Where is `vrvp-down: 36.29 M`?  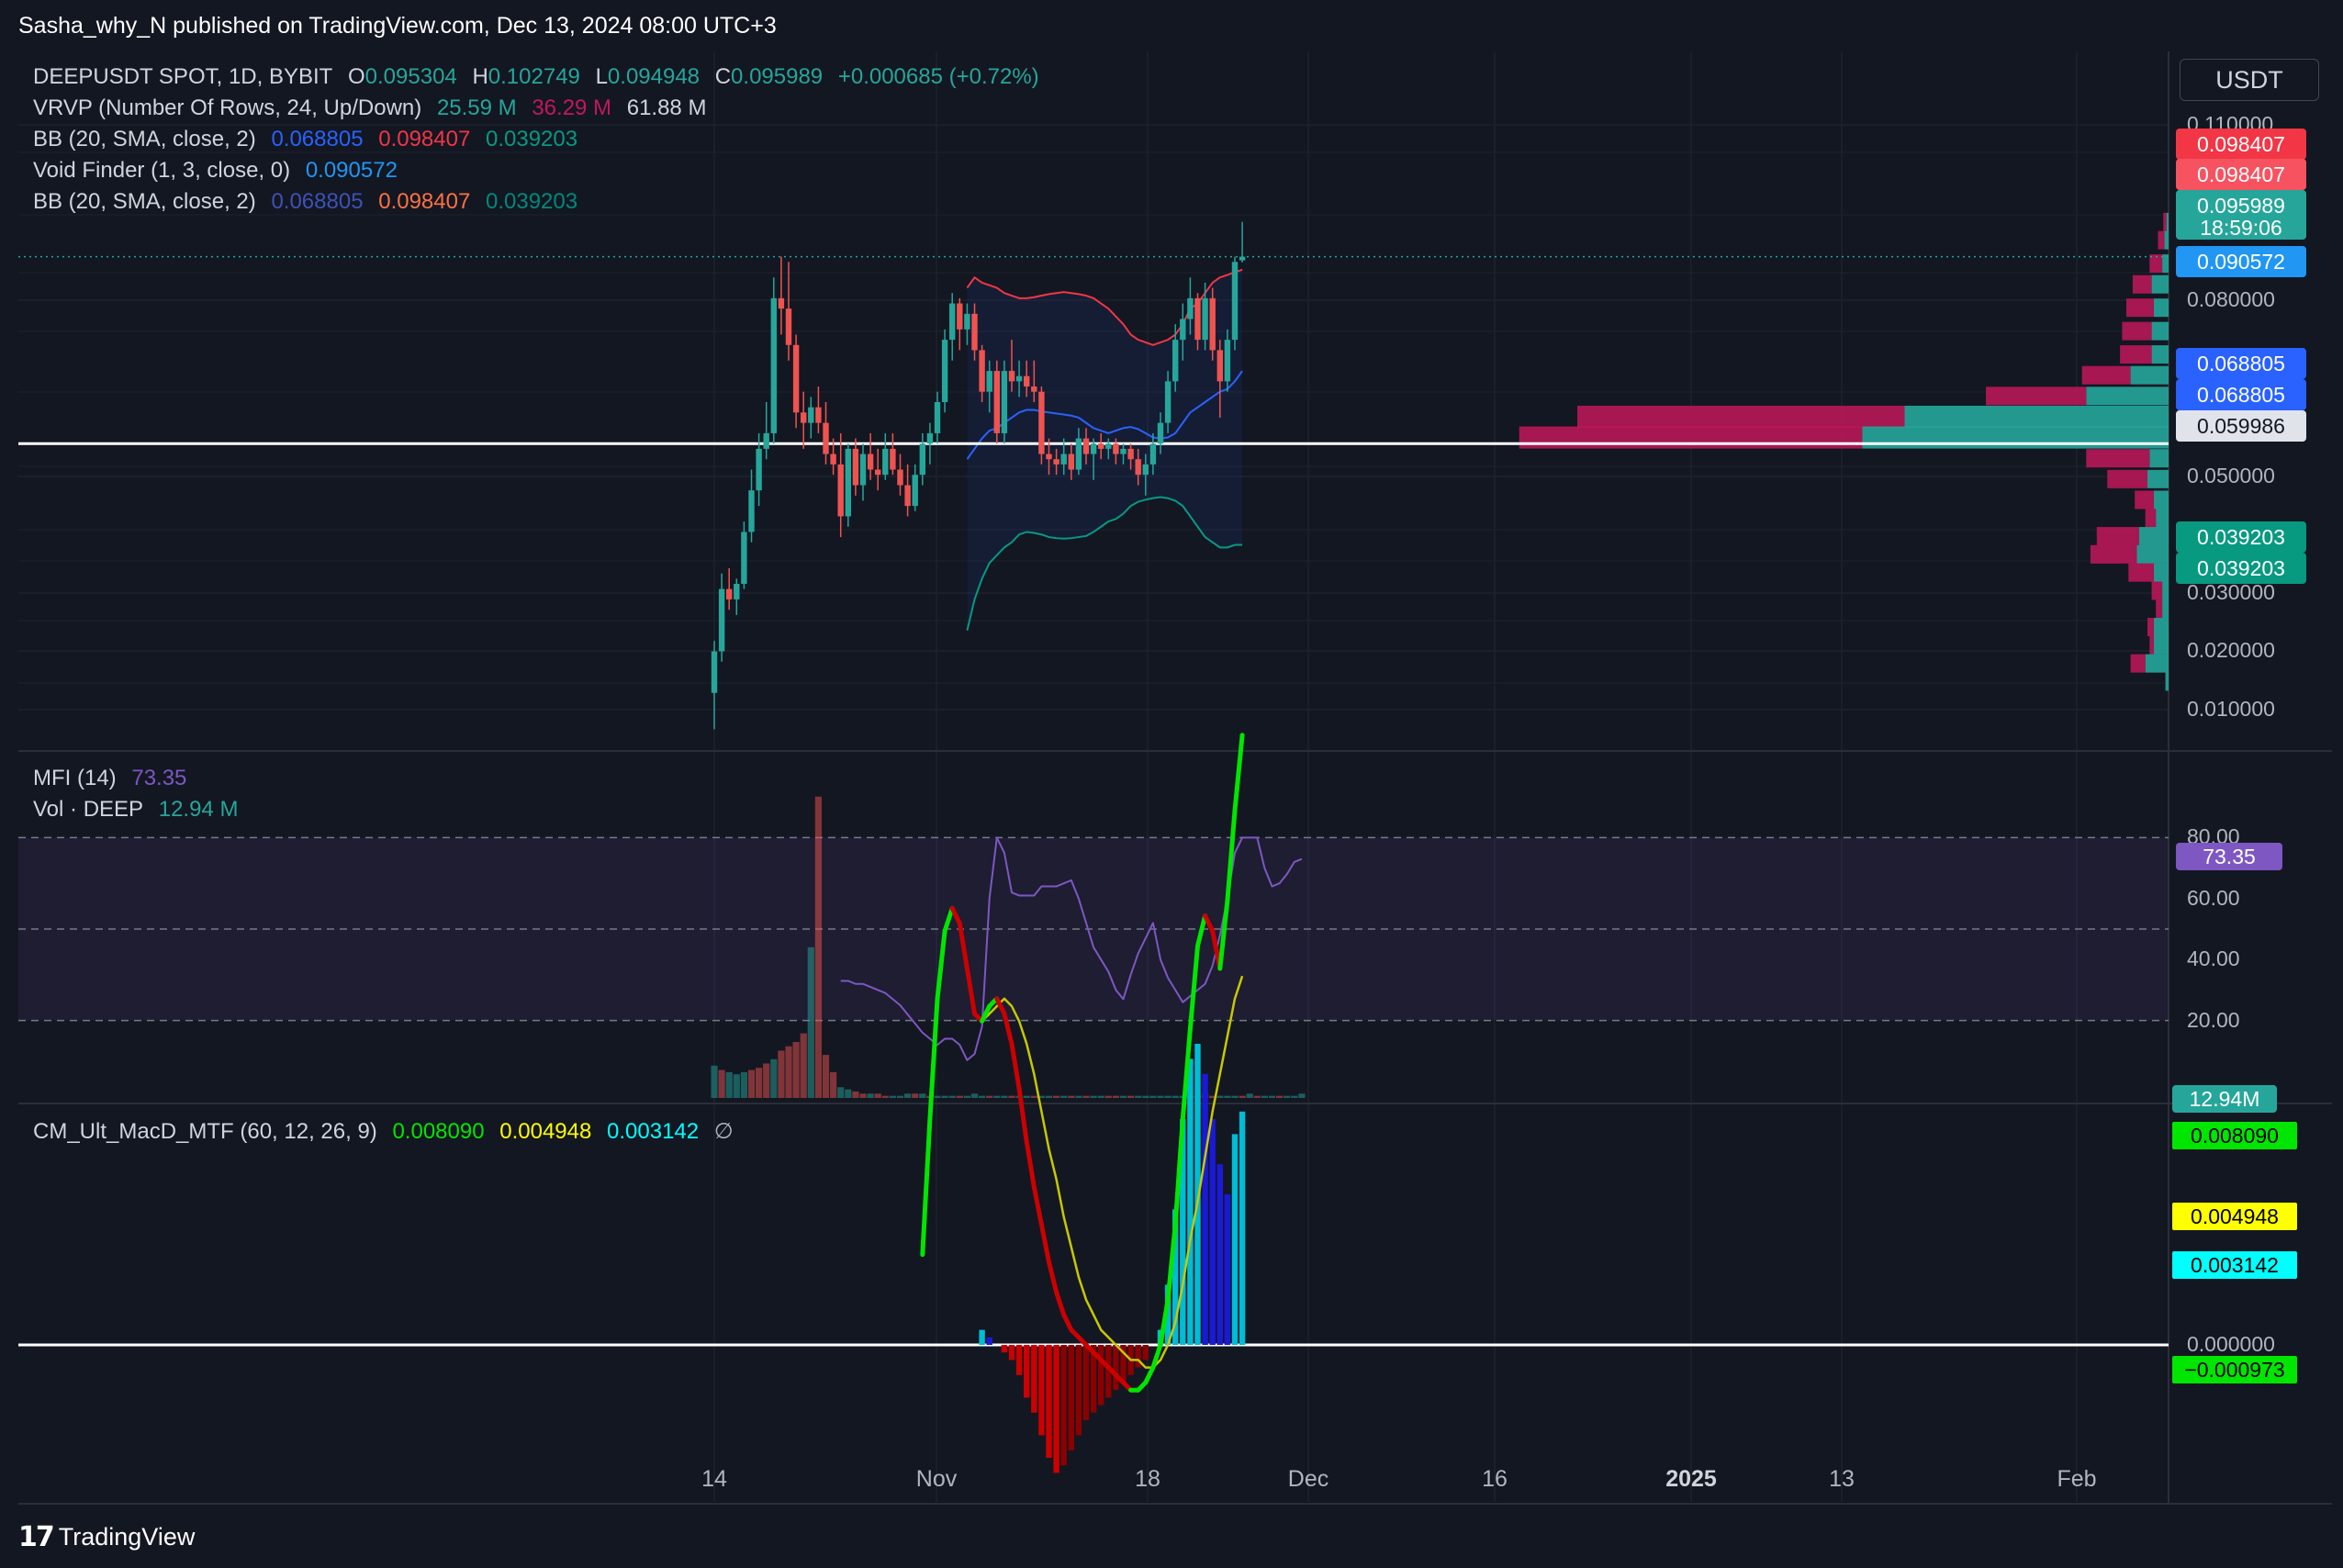 vrvp-down: 36.29 M is located at coordinates (572, 107).